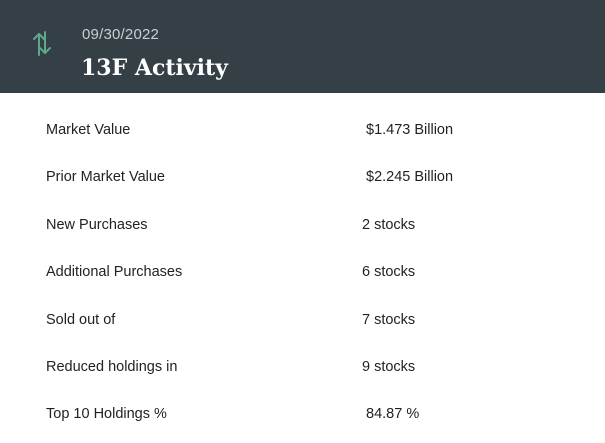  Describe the element at coordinates (154, 68) in the screenshot. I see `card-title: 13F Activity` at that location.